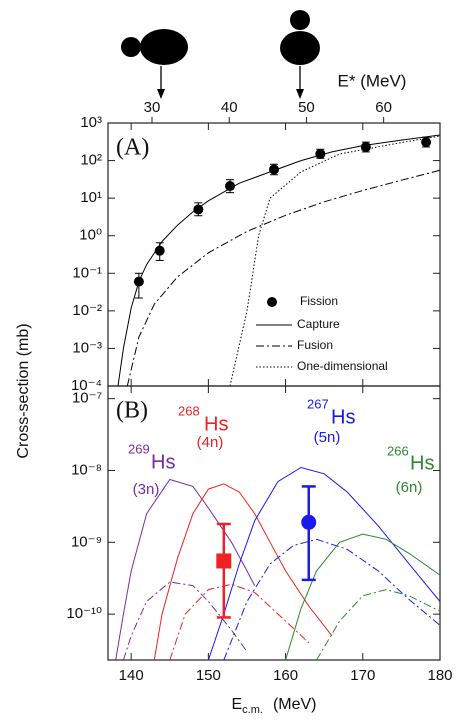  Describe the element at coordinates (86, 385) in the screenshot. I see `y-tick-label: 10⁻⁴` at that location.